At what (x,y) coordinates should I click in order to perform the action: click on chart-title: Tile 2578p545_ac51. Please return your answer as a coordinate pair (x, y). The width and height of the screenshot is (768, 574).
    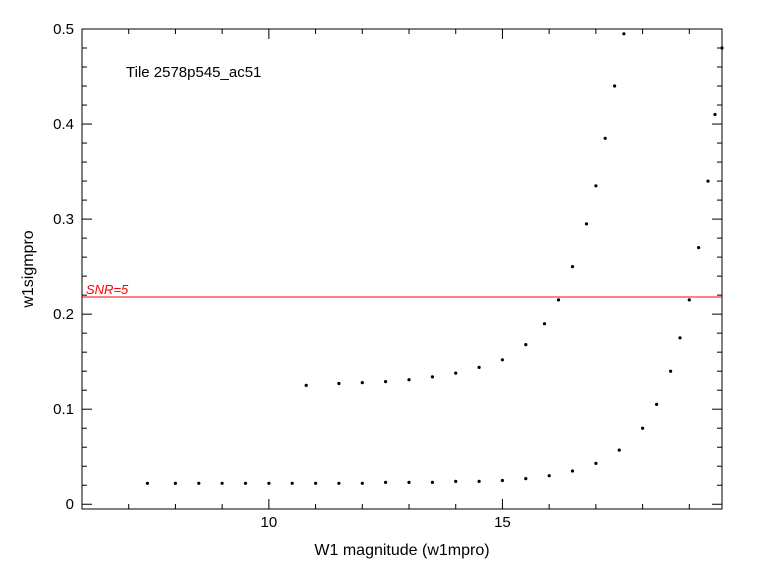
    Looking at the image, I should click on (193, 72).